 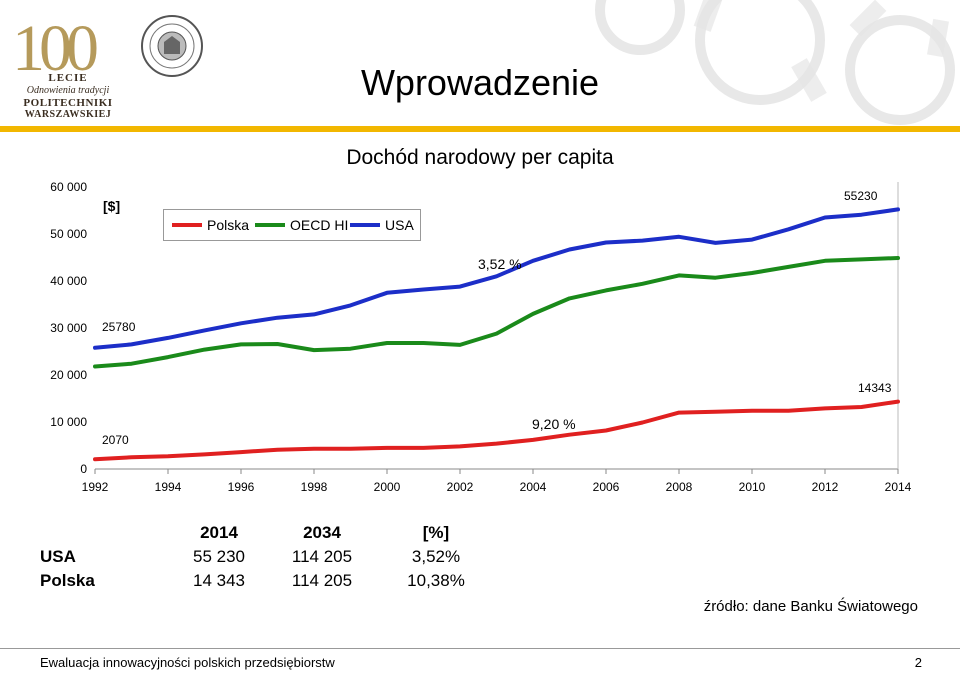 I want to click on legend-swatch-usa, so click(x=365, y=225).